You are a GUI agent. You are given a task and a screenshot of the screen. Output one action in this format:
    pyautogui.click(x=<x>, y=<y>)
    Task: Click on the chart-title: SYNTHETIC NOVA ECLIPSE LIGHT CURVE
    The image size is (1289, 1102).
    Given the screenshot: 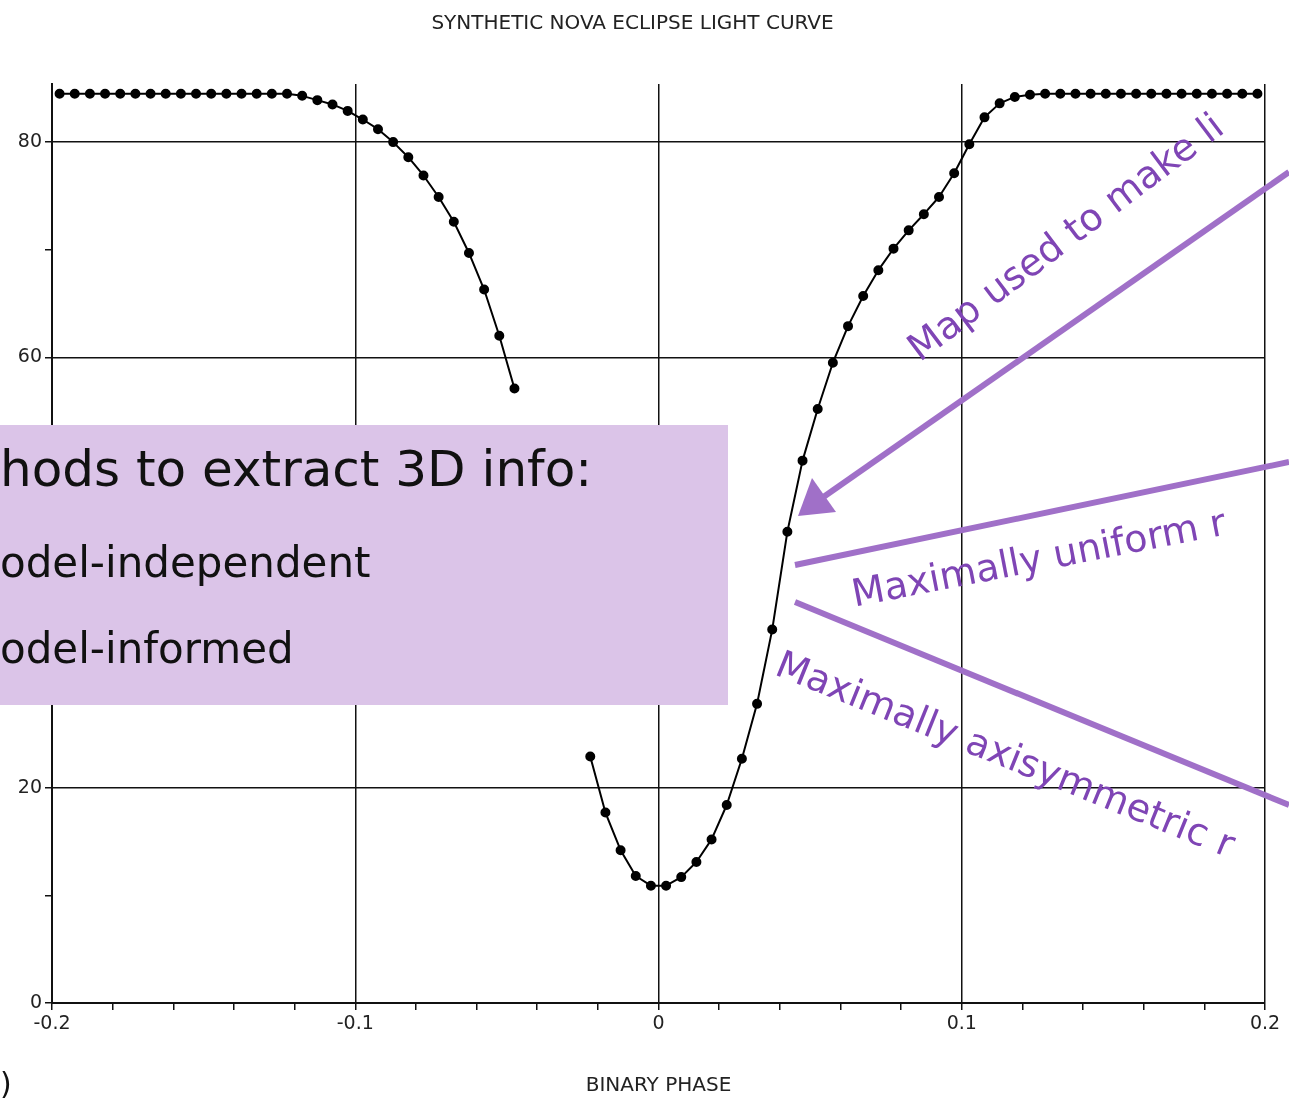 What is the action you would take?
    pyautogui.click(x=632, y=22)
    